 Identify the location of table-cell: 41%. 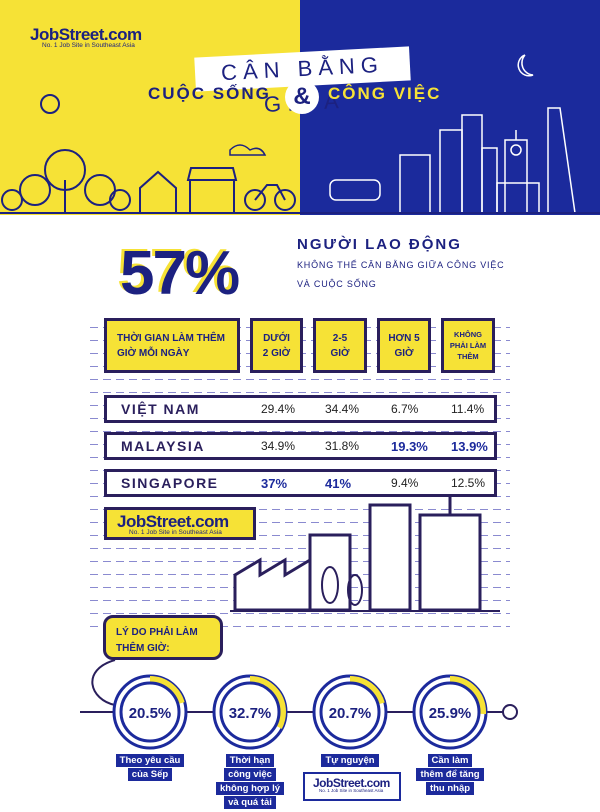
(338, 483).